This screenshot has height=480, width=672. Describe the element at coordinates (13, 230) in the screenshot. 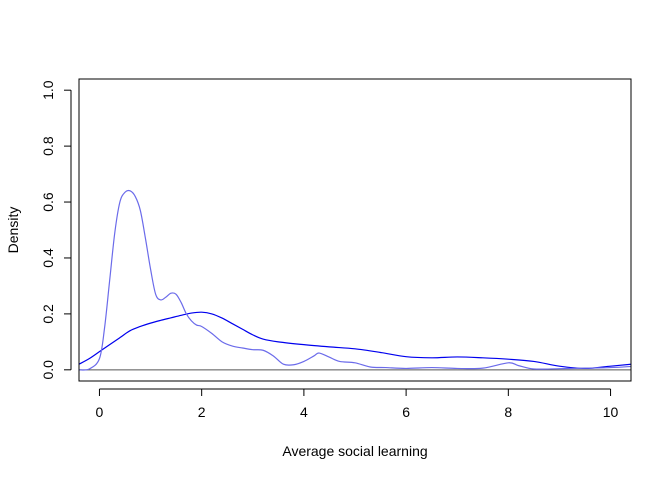

I see `y-axis-title: Density` at that location.